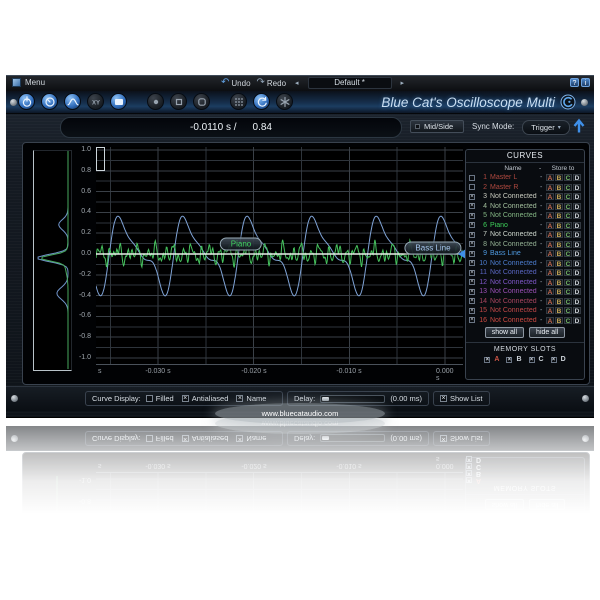  I want to click on menu-button: Menu, so click(28, 82).